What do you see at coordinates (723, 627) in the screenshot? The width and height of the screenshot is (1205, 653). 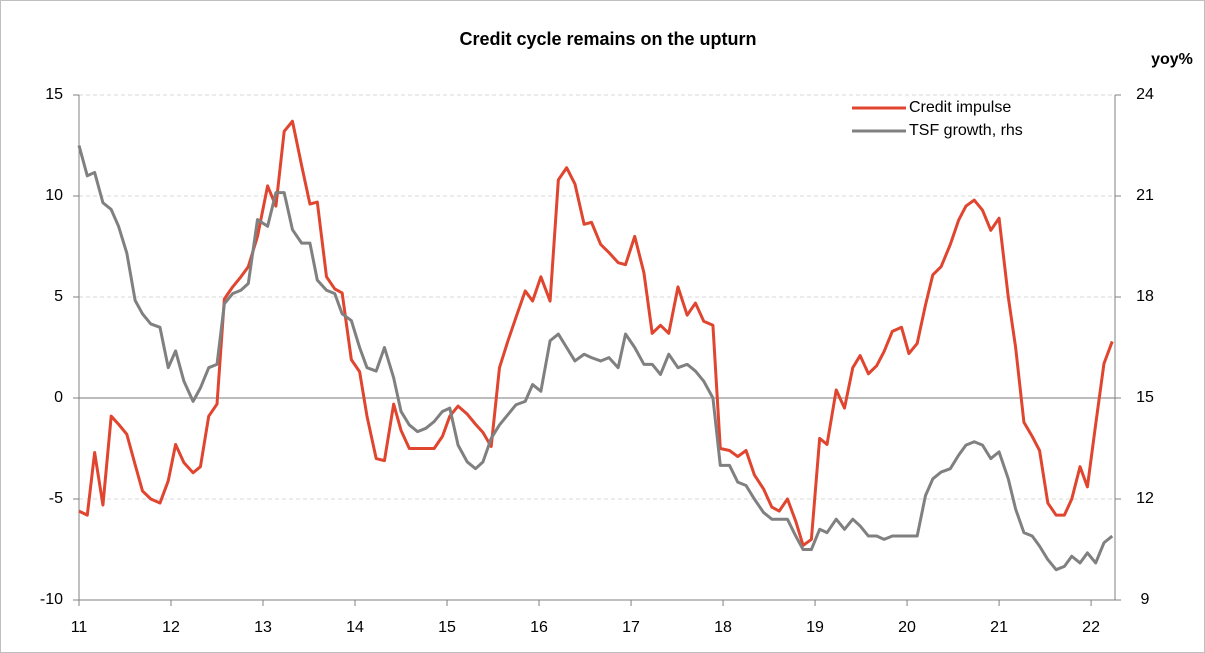 I see `x-tick-label: 18` at bounding box center [723, 627].